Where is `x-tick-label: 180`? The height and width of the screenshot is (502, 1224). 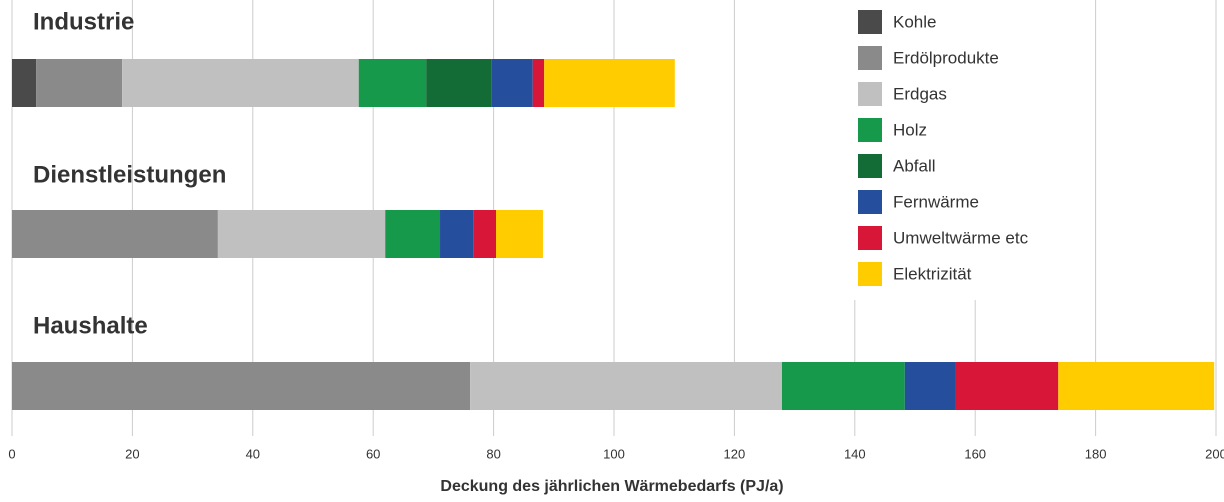 x-tick-label: 180 is located at coordinates (1096, 453).